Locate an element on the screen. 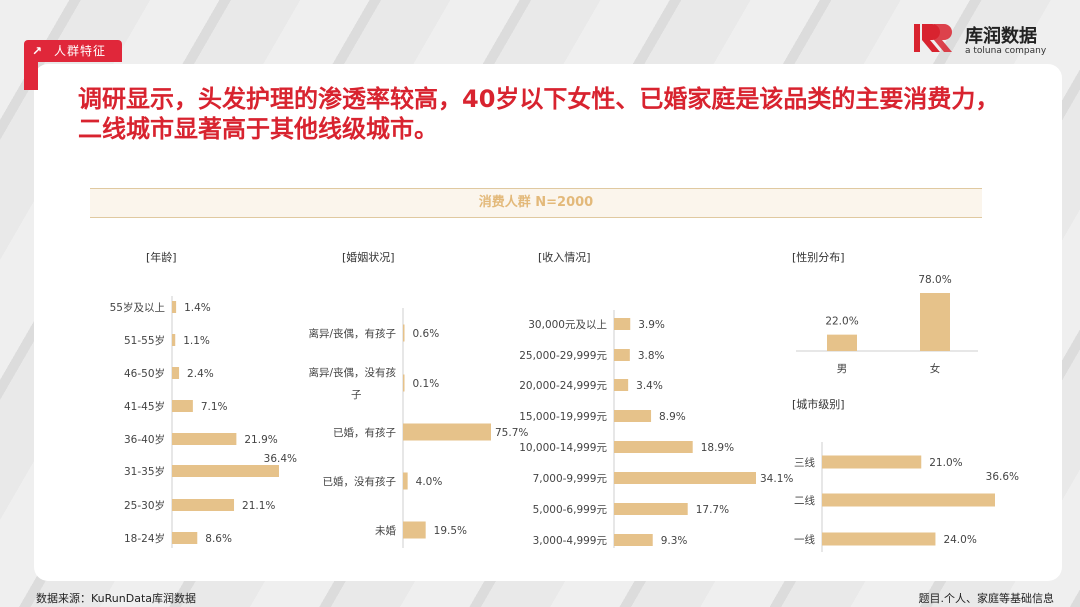 This screenshot has height=607, width=1080. sample-banner: 消费人群 N=2000 is located at coordinates (536, 203).